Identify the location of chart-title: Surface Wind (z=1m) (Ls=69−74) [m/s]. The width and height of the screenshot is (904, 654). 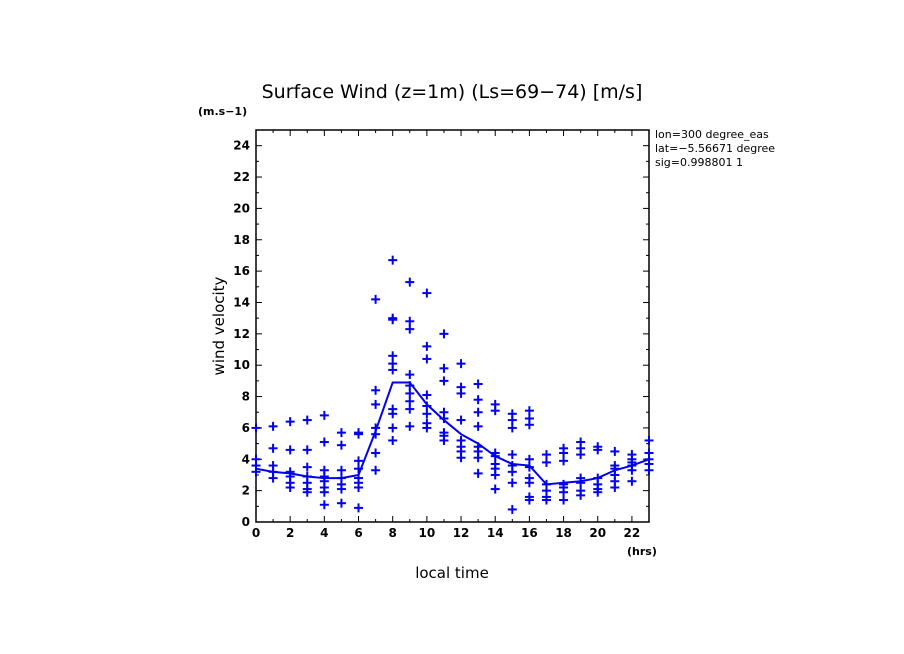
(452, 92).